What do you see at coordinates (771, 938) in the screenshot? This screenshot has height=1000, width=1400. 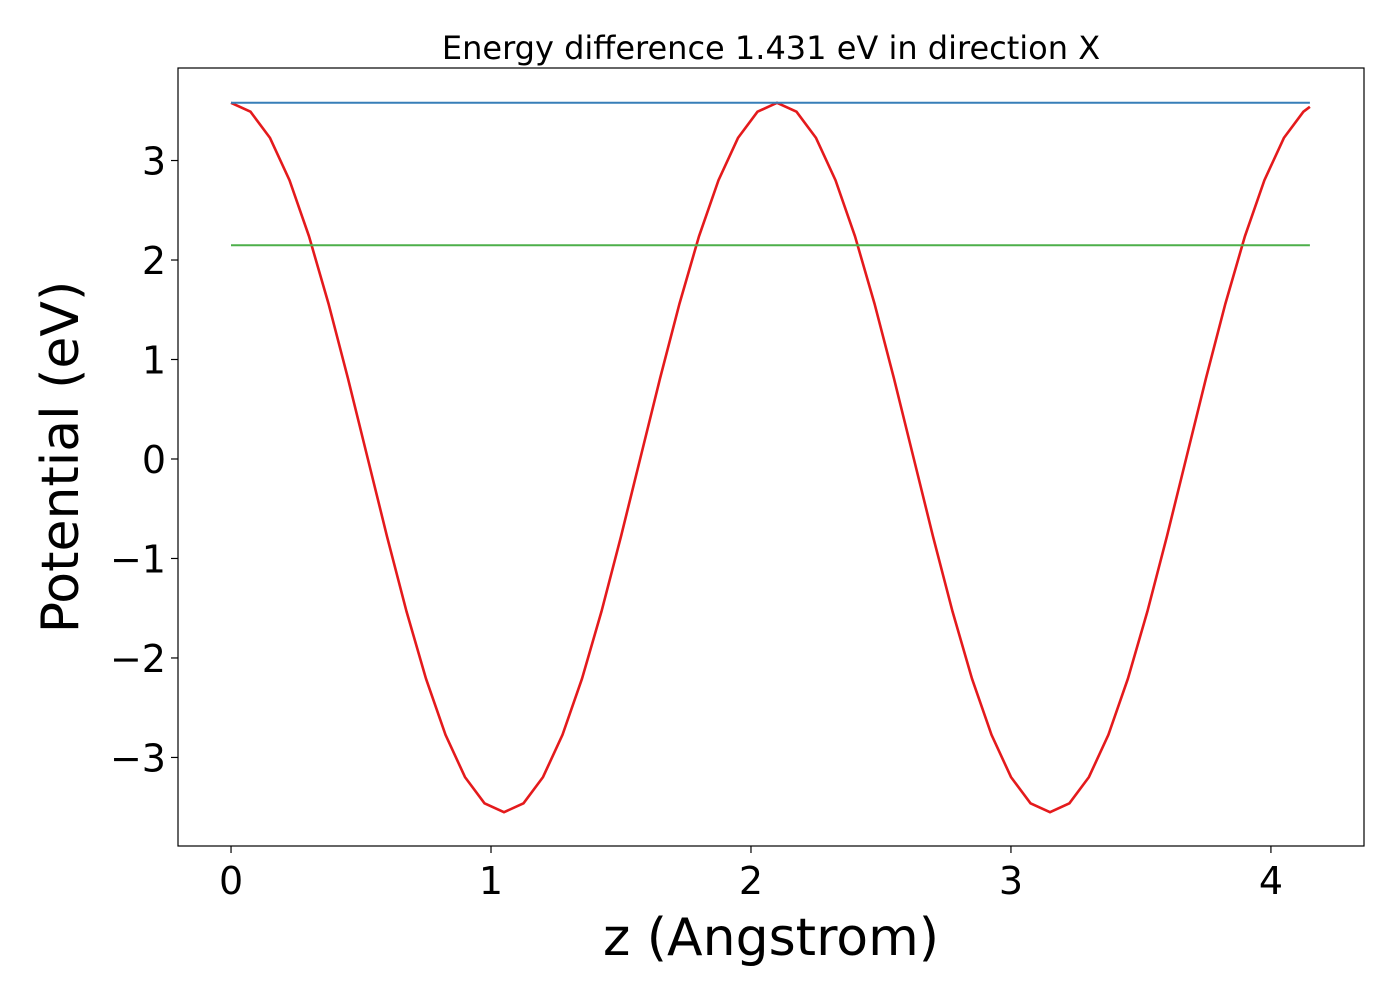 I see `x-axis-label: z (Angstrom)` at bounding box center [771, 938].